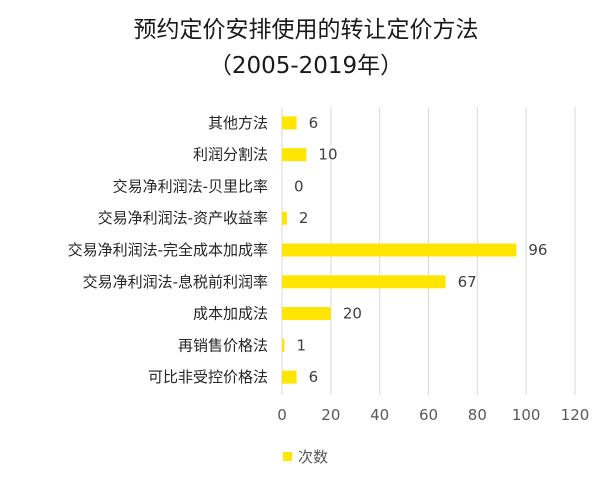 The height and width of the screenshot is (487, 612). Describe the element at coordinates (282, 415) in the screenshot. I see `x-tick-label: 0` at that location.